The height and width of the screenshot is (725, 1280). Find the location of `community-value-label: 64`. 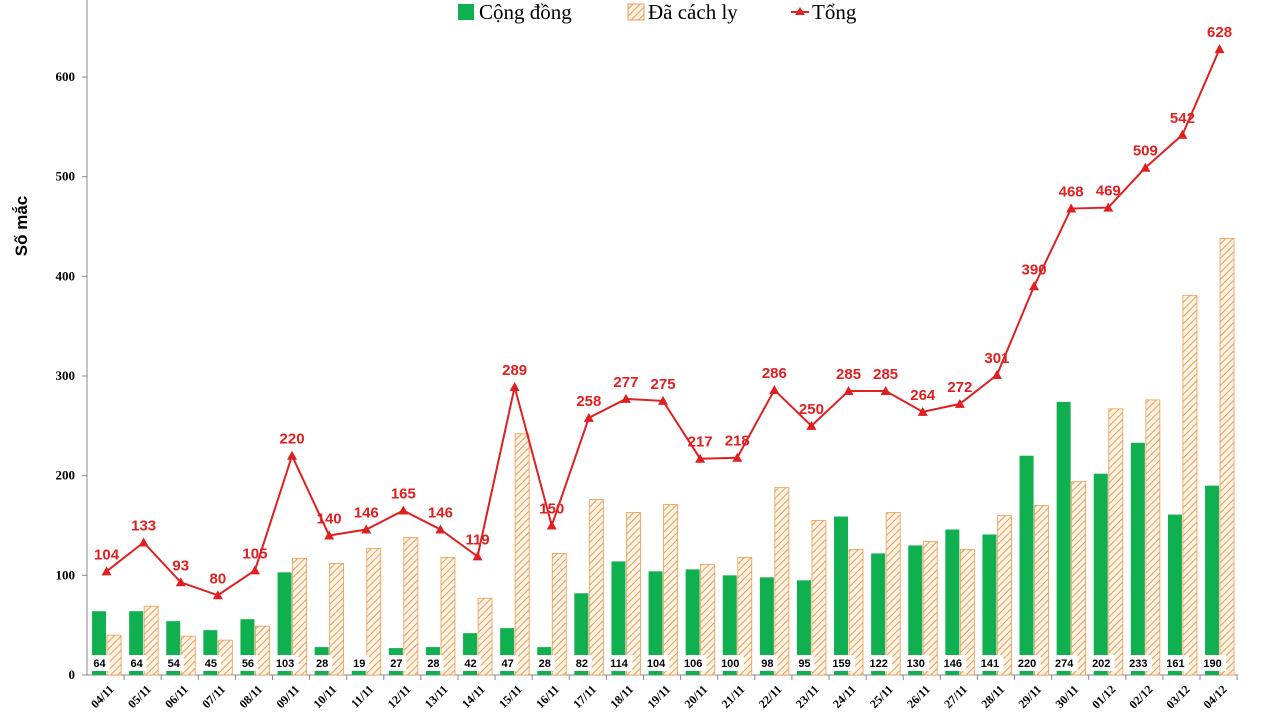

community-value-label: 64 is located at coordinates (99, 664).